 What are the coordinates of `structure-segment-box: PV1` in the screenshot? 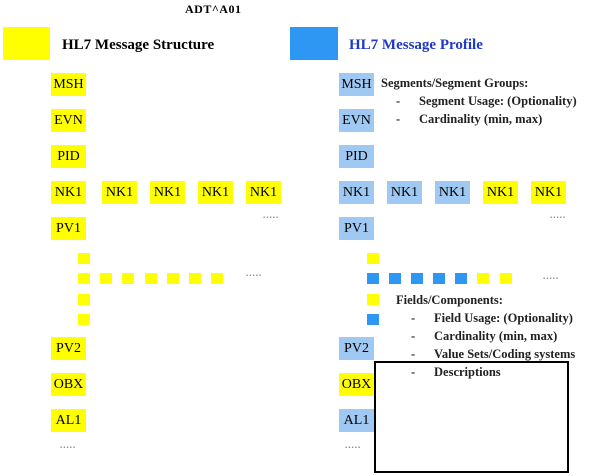 It's located at (68, 228).